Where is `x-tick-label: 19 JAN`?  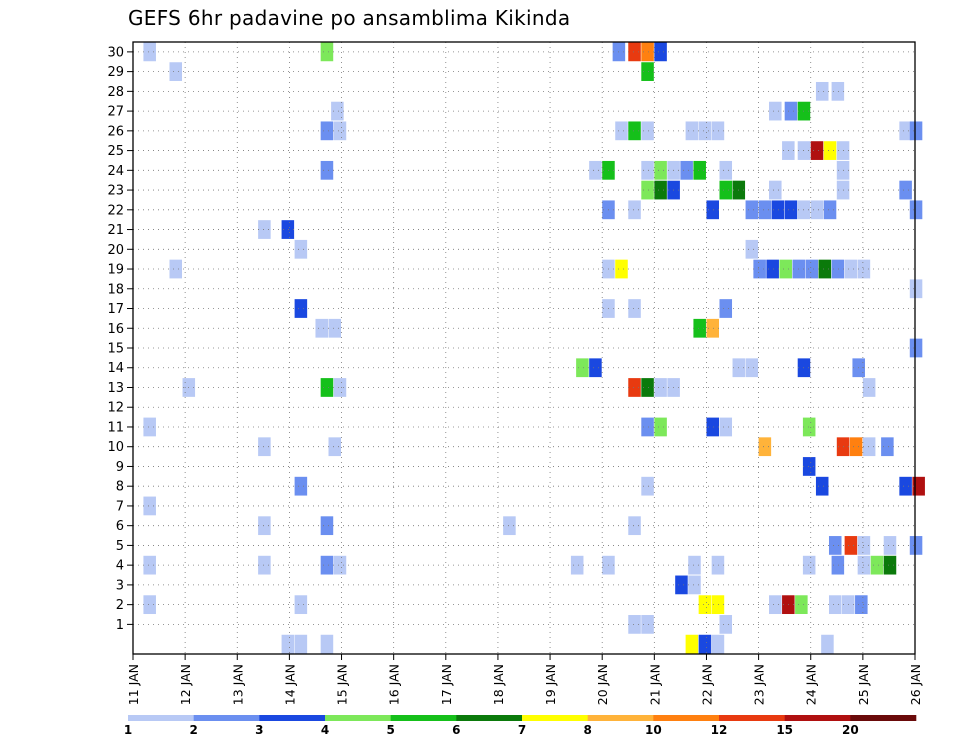 x-tick-label: 19 JAN is located at coordinates (550, 684).